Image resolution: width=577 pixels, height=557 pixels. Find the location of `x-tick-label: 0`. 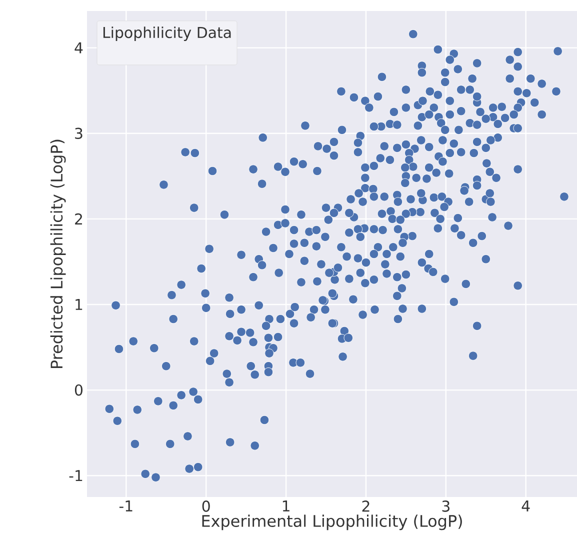

x-tick-label: 0 is located at coordinates (206, 506).